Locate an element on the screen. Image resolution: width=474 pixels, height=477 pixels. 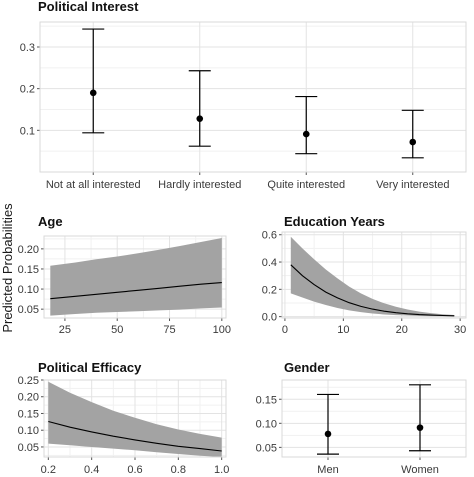
gender-y-tick-label: 0.05 is located at coordinates (266, 448).